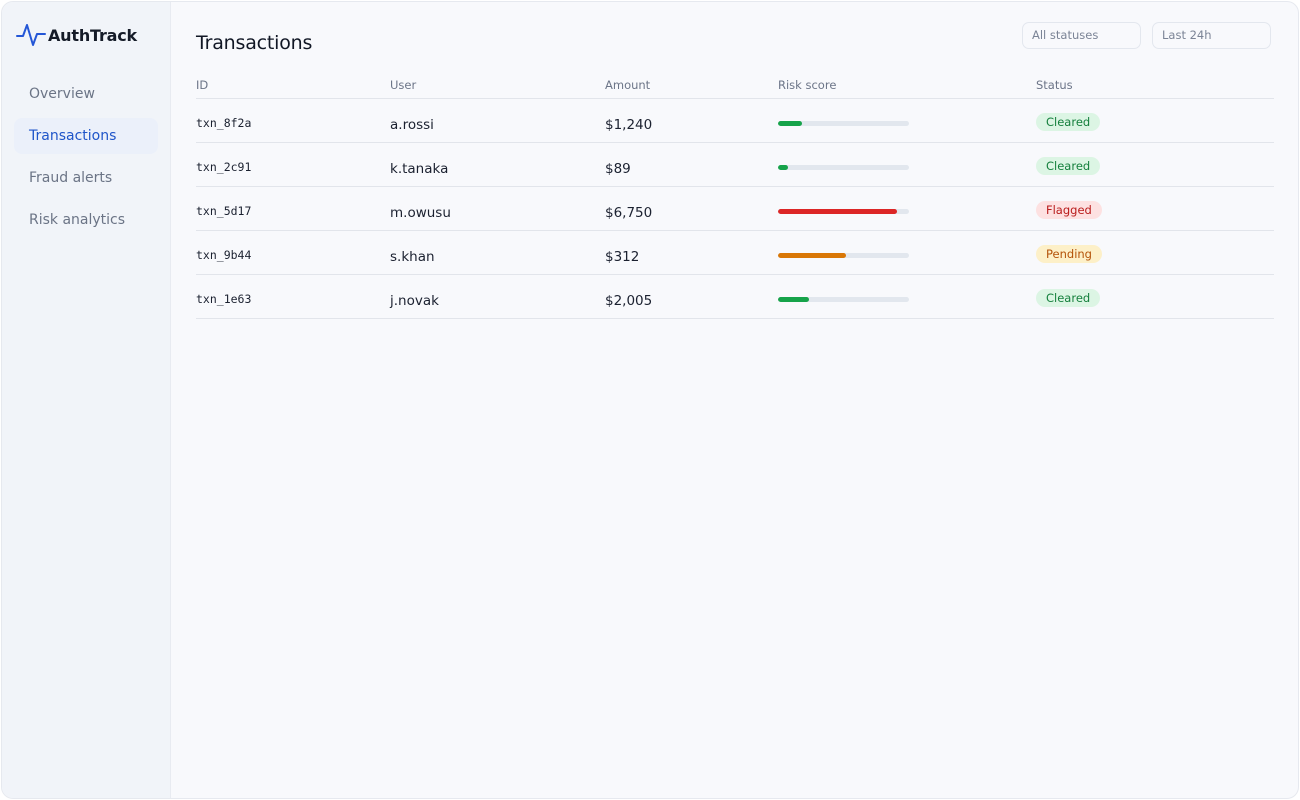  I want to click on transaction-amount: $2,005, so click(629, 301).